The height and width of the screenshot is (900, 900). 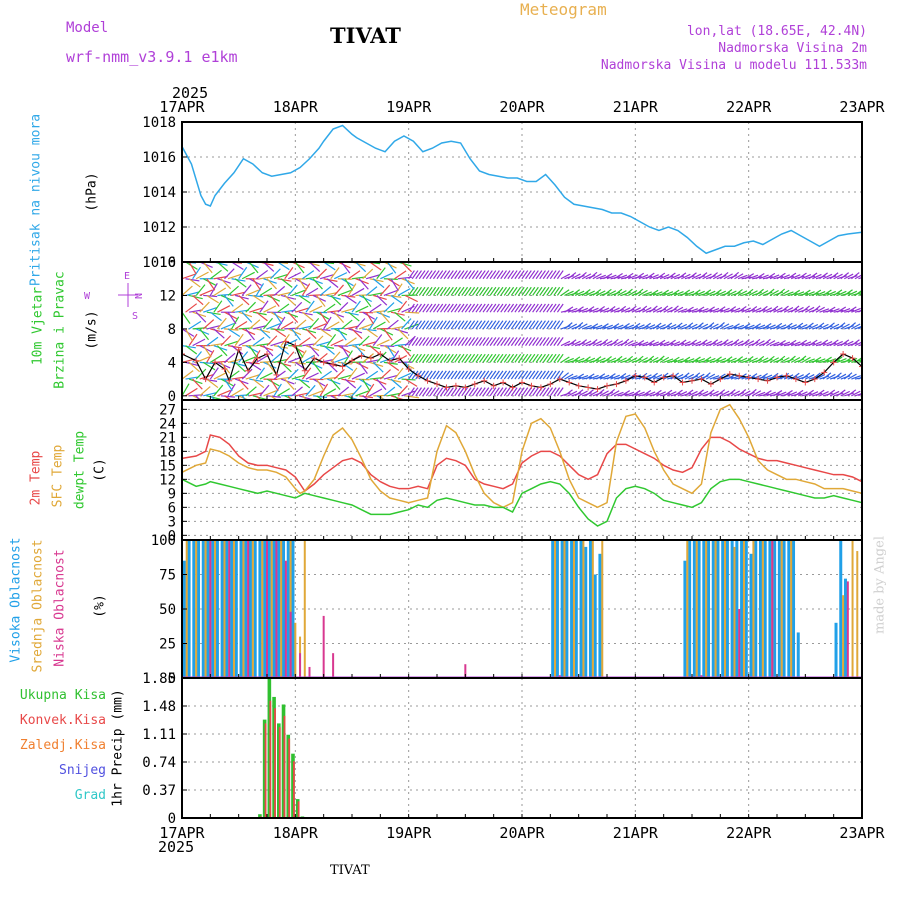 I want to click on tick-label-y: 12, so click(x=167, y=480).